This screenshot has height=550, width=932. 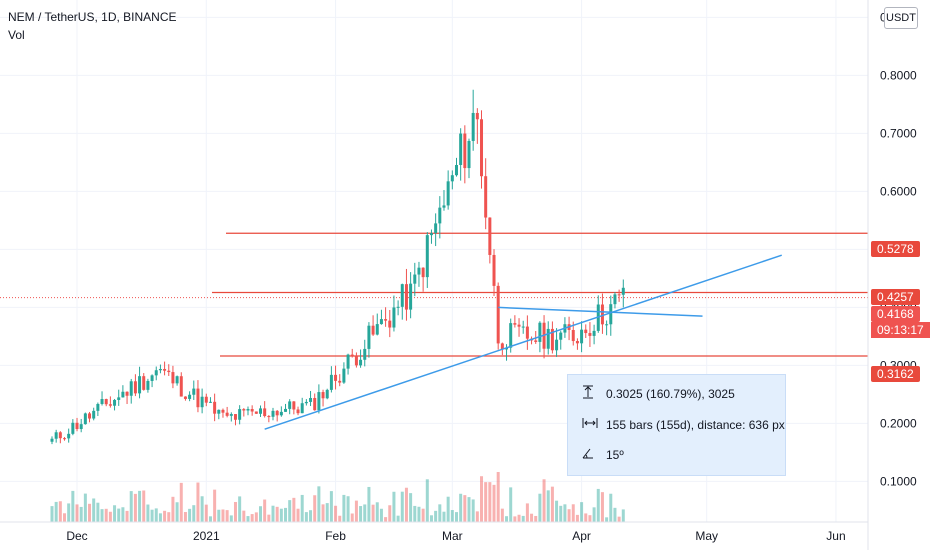 I want to click on symbol-title: NEM / TetherUS, 1D, BINANCE, so click(x=92, y=17).